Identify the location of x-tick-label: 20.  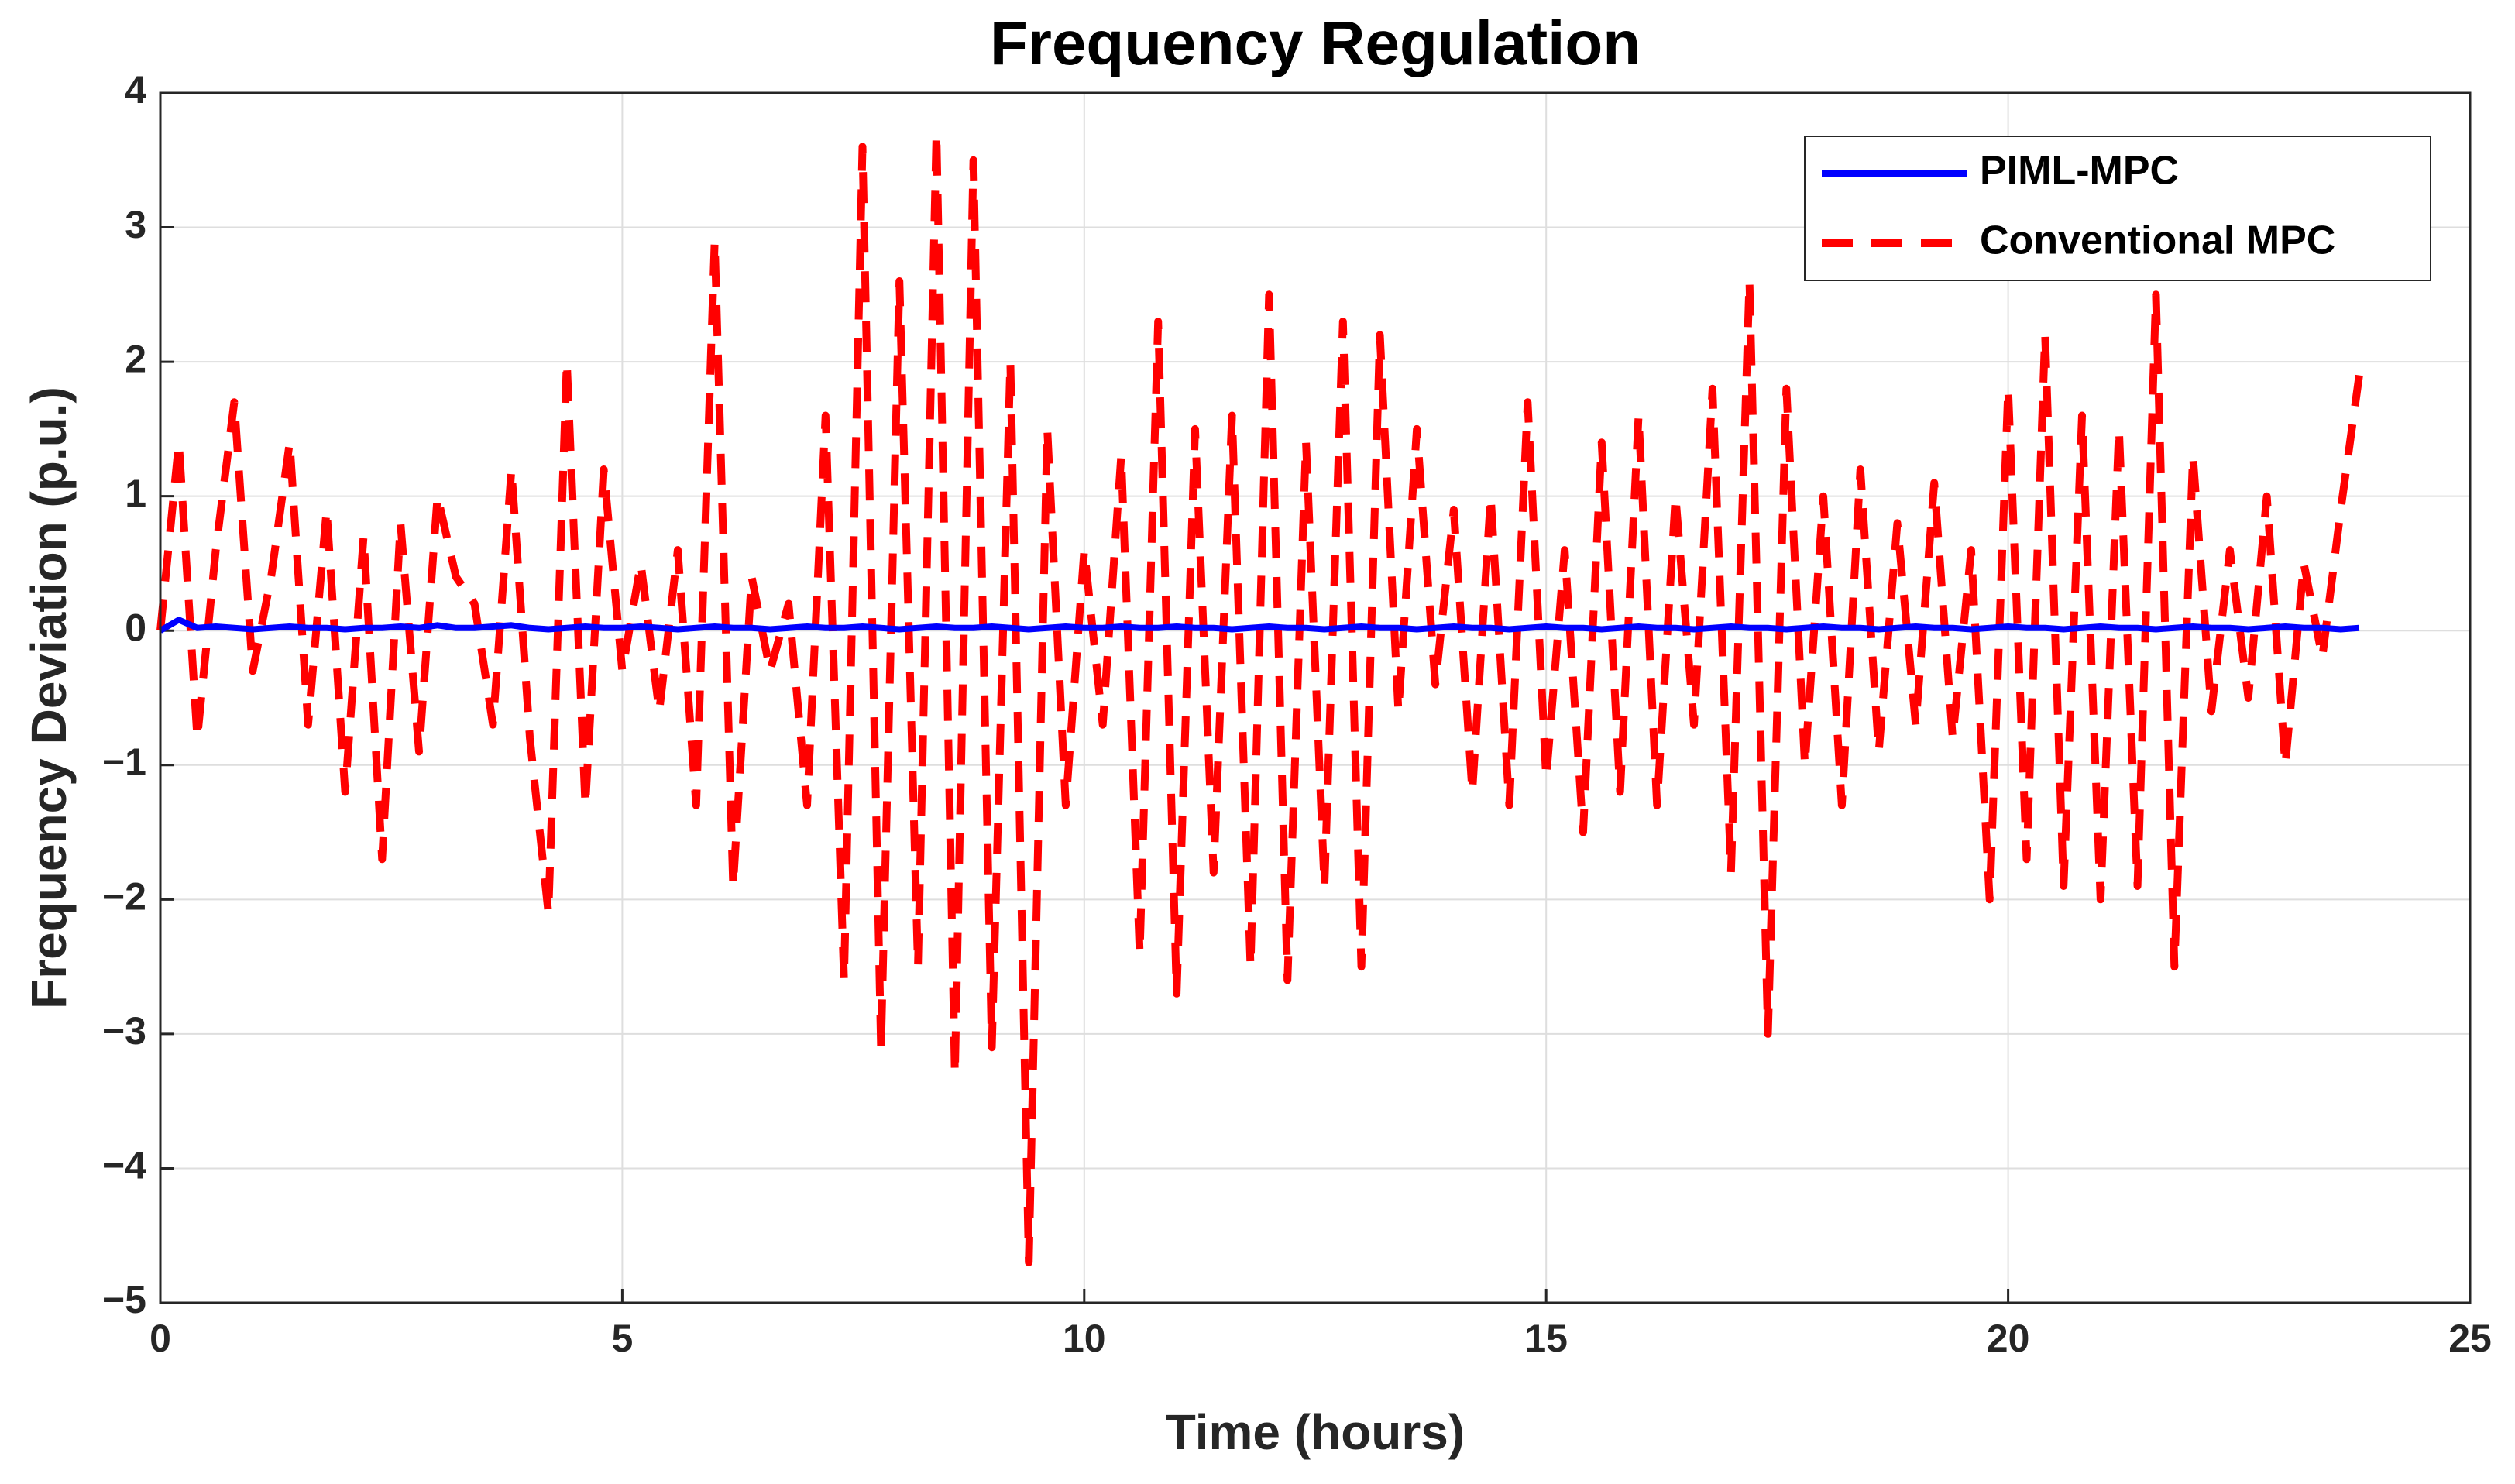
(2009, 1338).